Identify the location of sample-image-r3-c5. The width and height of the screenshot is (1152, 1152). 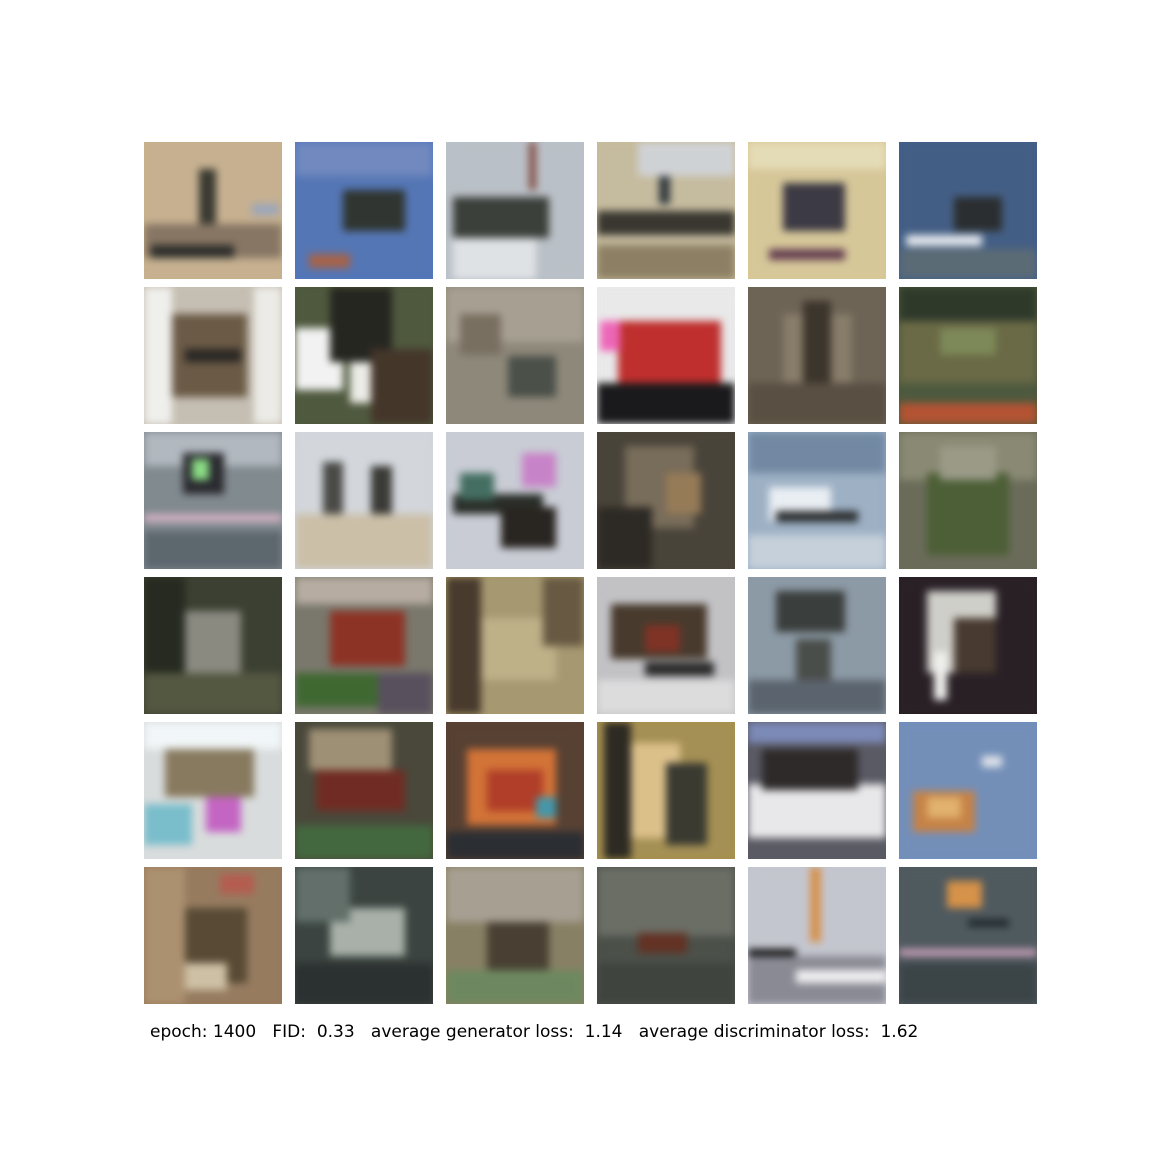
(817, 500).